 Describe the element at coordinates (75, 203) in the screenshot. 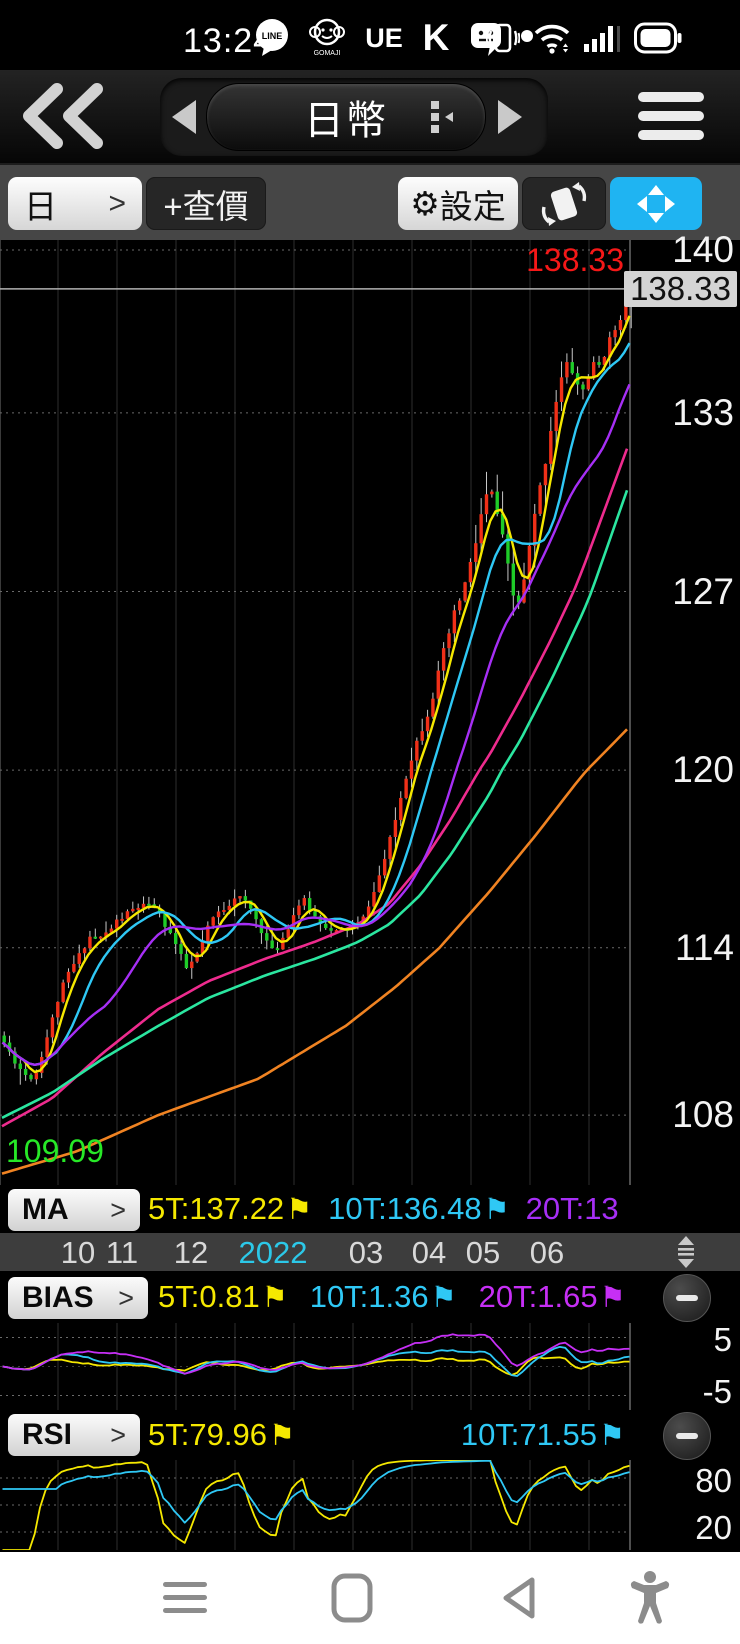

I see `period-selector-button: 日 >` at that location.